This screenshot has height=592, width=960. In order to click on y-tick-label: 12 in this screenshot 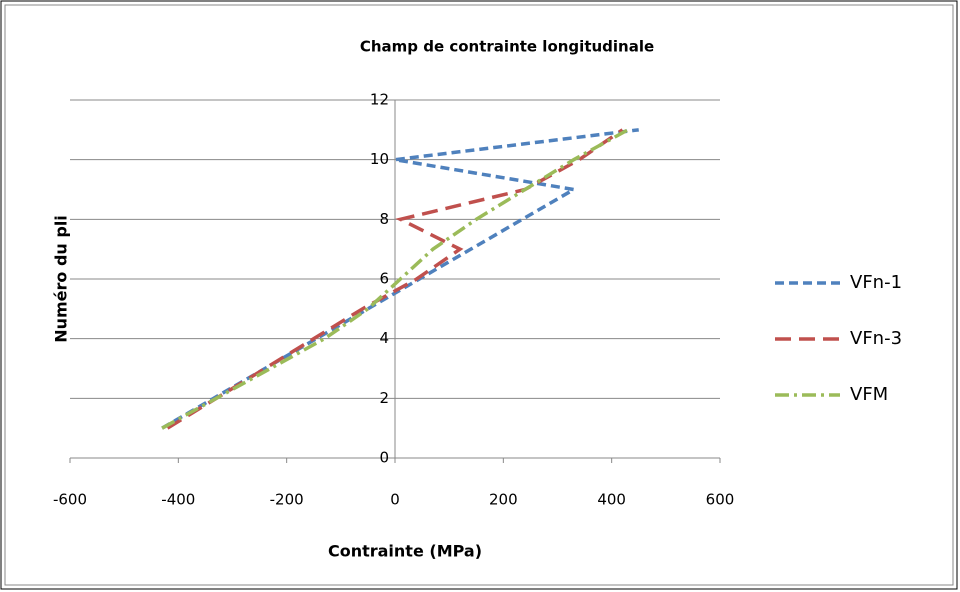, I will do `click(379, 100)`.